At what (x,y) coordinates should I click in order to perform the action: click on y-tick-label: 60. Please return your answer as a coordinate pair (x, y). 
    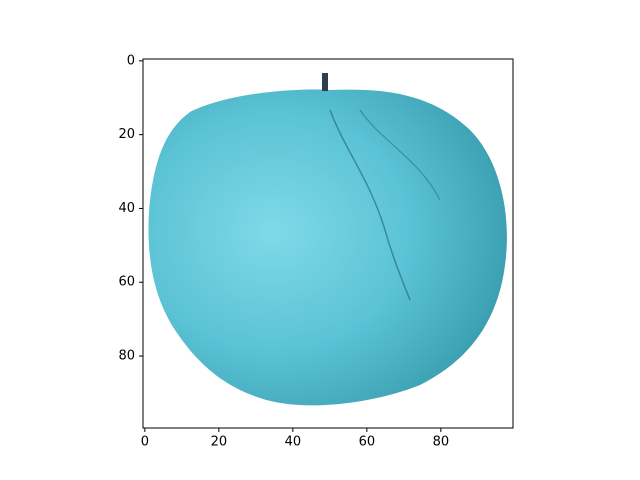
    Looking at the image, I should click on (126, 282).